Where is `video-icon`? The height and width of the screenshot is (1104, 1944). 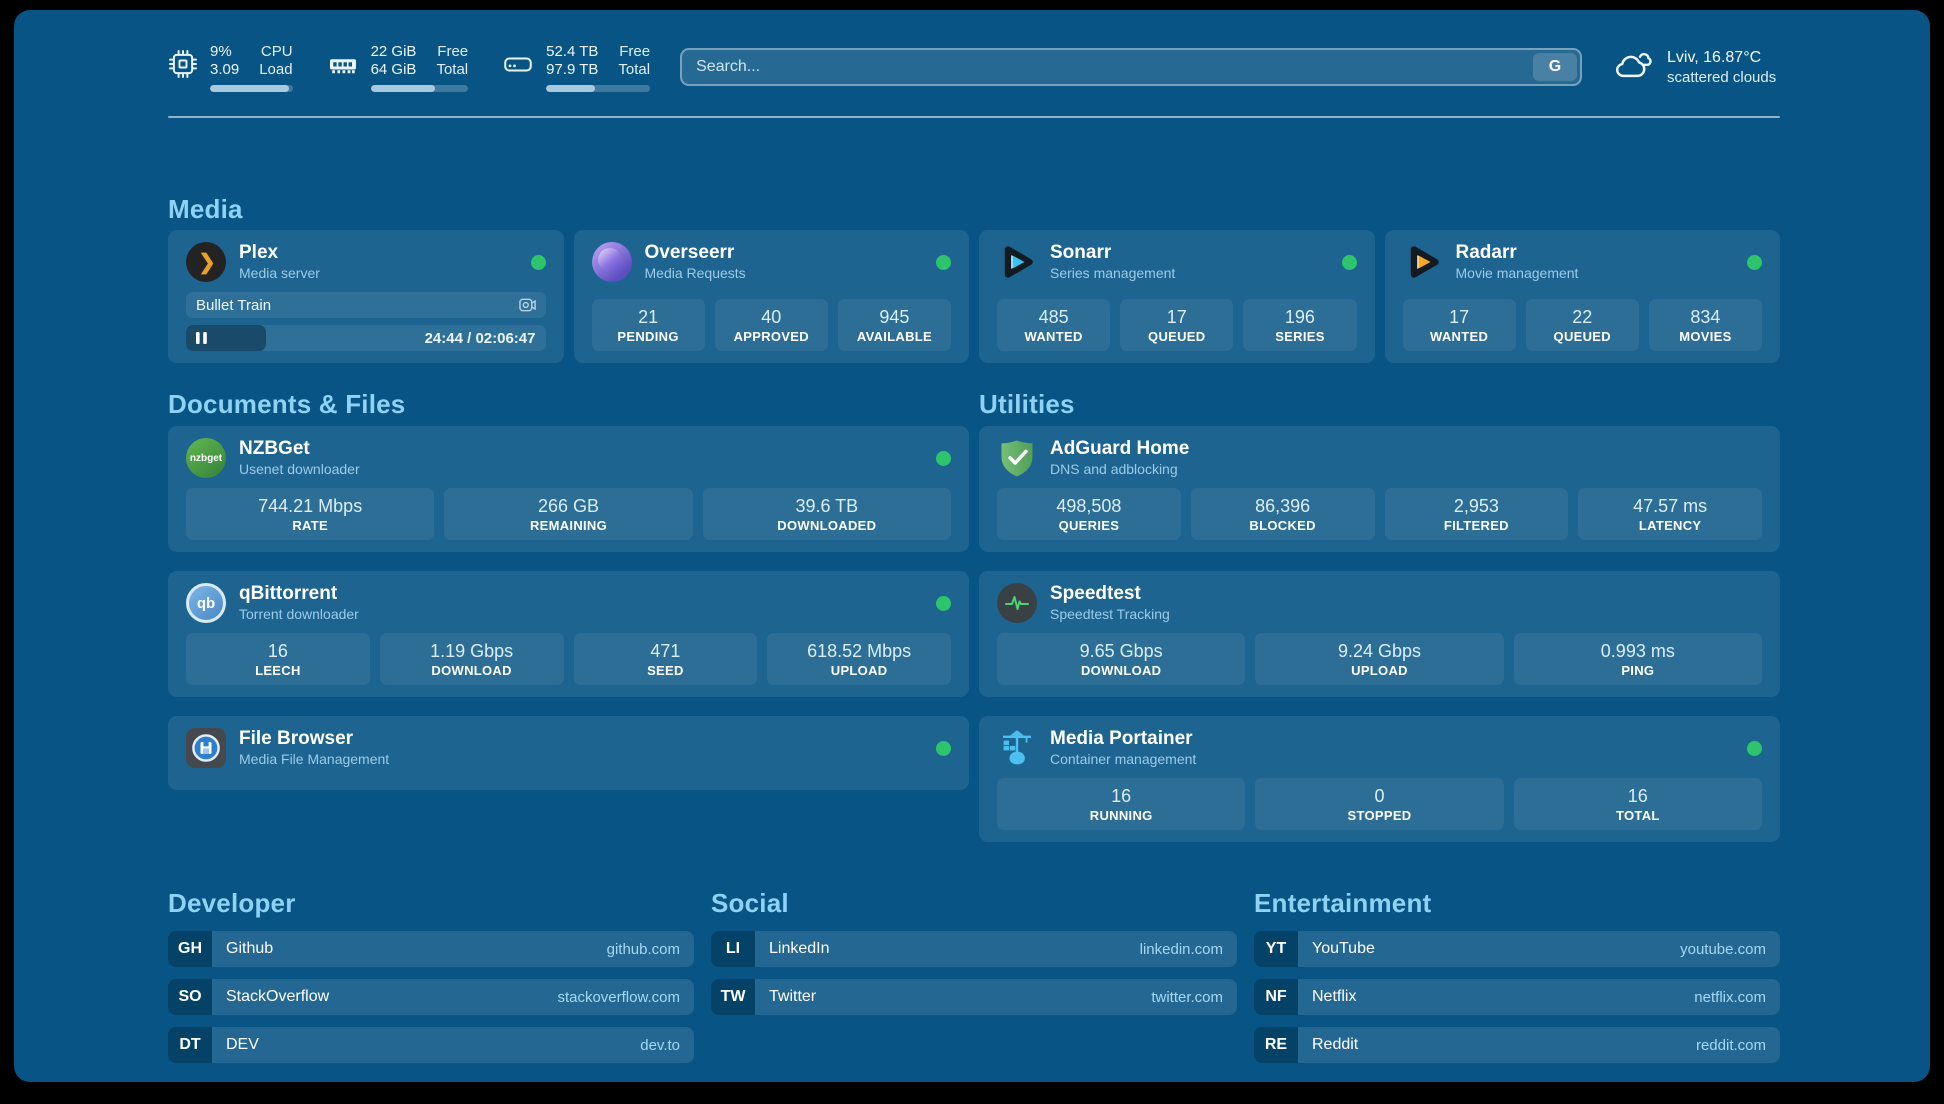 video-icon is located at coordinates (527, 305).